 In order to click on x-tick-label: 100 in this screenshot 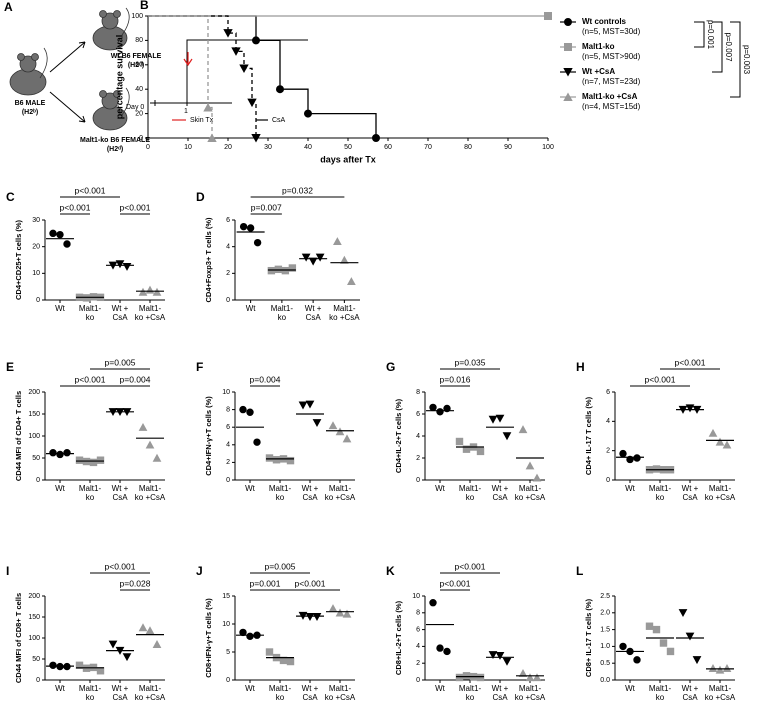, I will do `click(548, 147)`.